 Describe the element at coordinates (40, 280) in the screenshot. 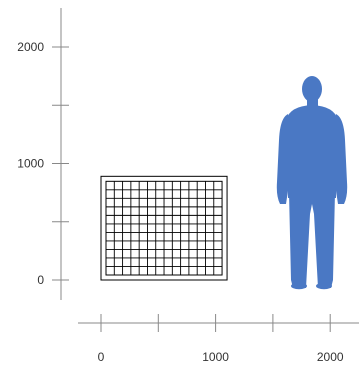

I see `y-tick-label: 0` at that location.